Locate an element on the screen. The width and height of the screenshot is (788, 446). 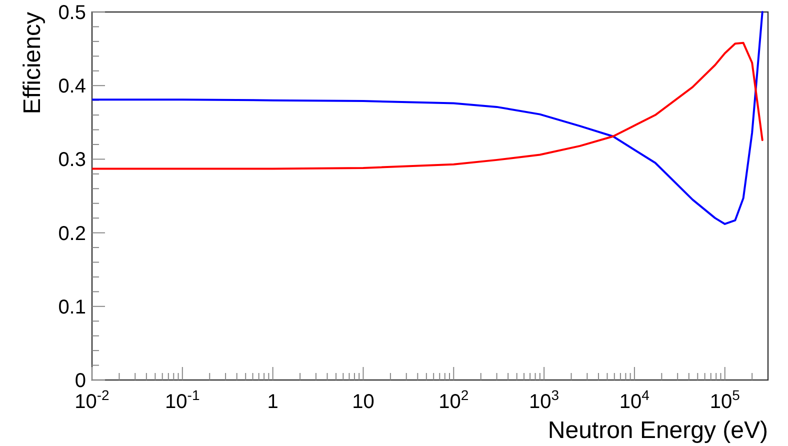
y-tick-label: 0.4 is located at coordinates (72, 87).